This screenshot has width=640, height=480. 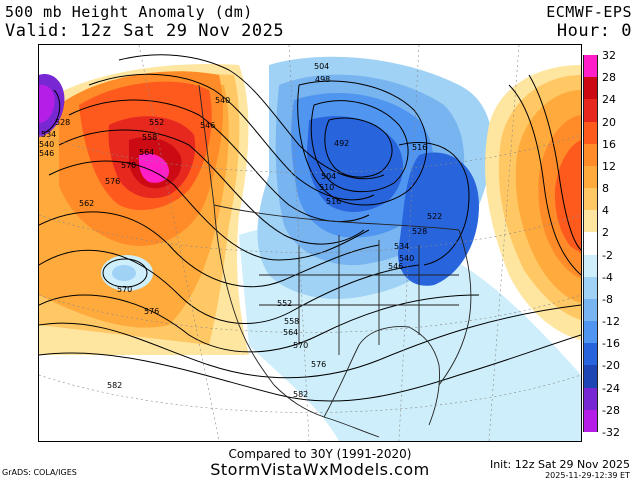 What do you see at coordinates (455, 307) in the screenshot?
I see `east-coastline` at bounding box center [455, 307].